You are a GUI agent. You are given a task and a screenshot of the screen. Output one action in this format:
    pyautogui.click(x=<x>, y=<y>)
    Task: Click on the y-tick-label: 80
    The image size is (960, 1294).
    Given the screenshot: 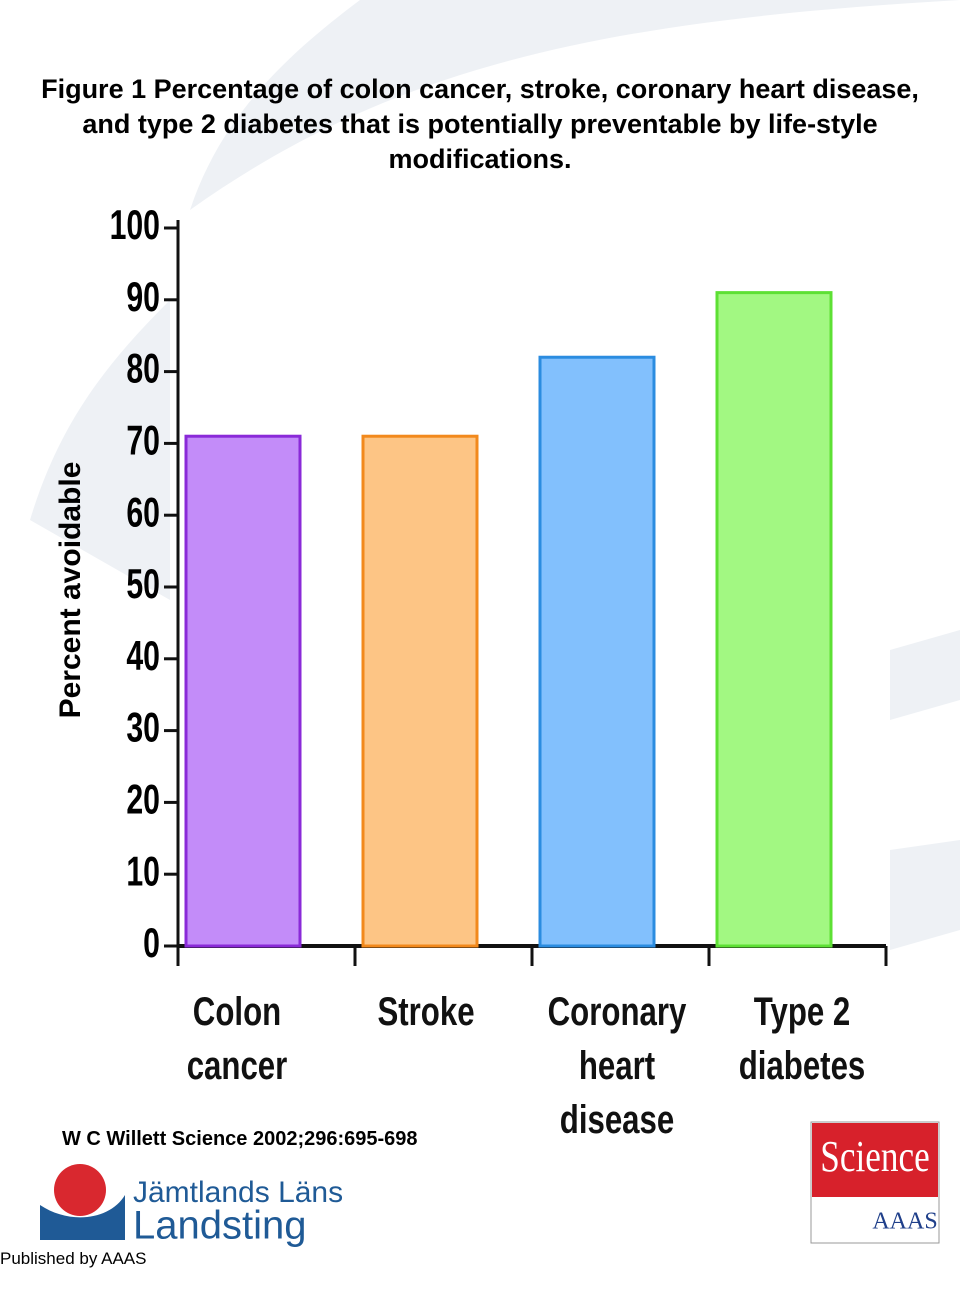 What is the action you would take?
    pyautogui.click(x=143, y=368)
    